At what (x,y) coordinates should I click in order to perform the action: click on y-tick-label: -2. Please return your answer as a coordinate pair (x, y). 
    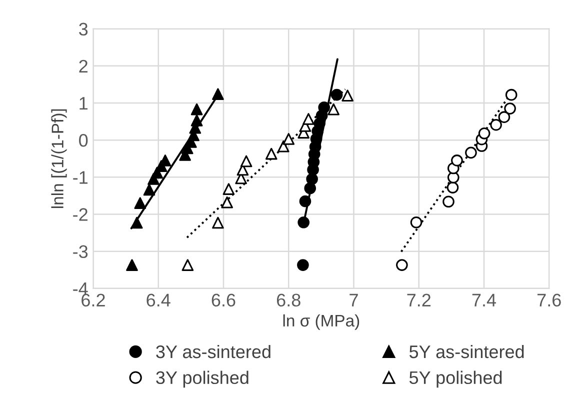
    Looking at the image, I should click on (80, 214).